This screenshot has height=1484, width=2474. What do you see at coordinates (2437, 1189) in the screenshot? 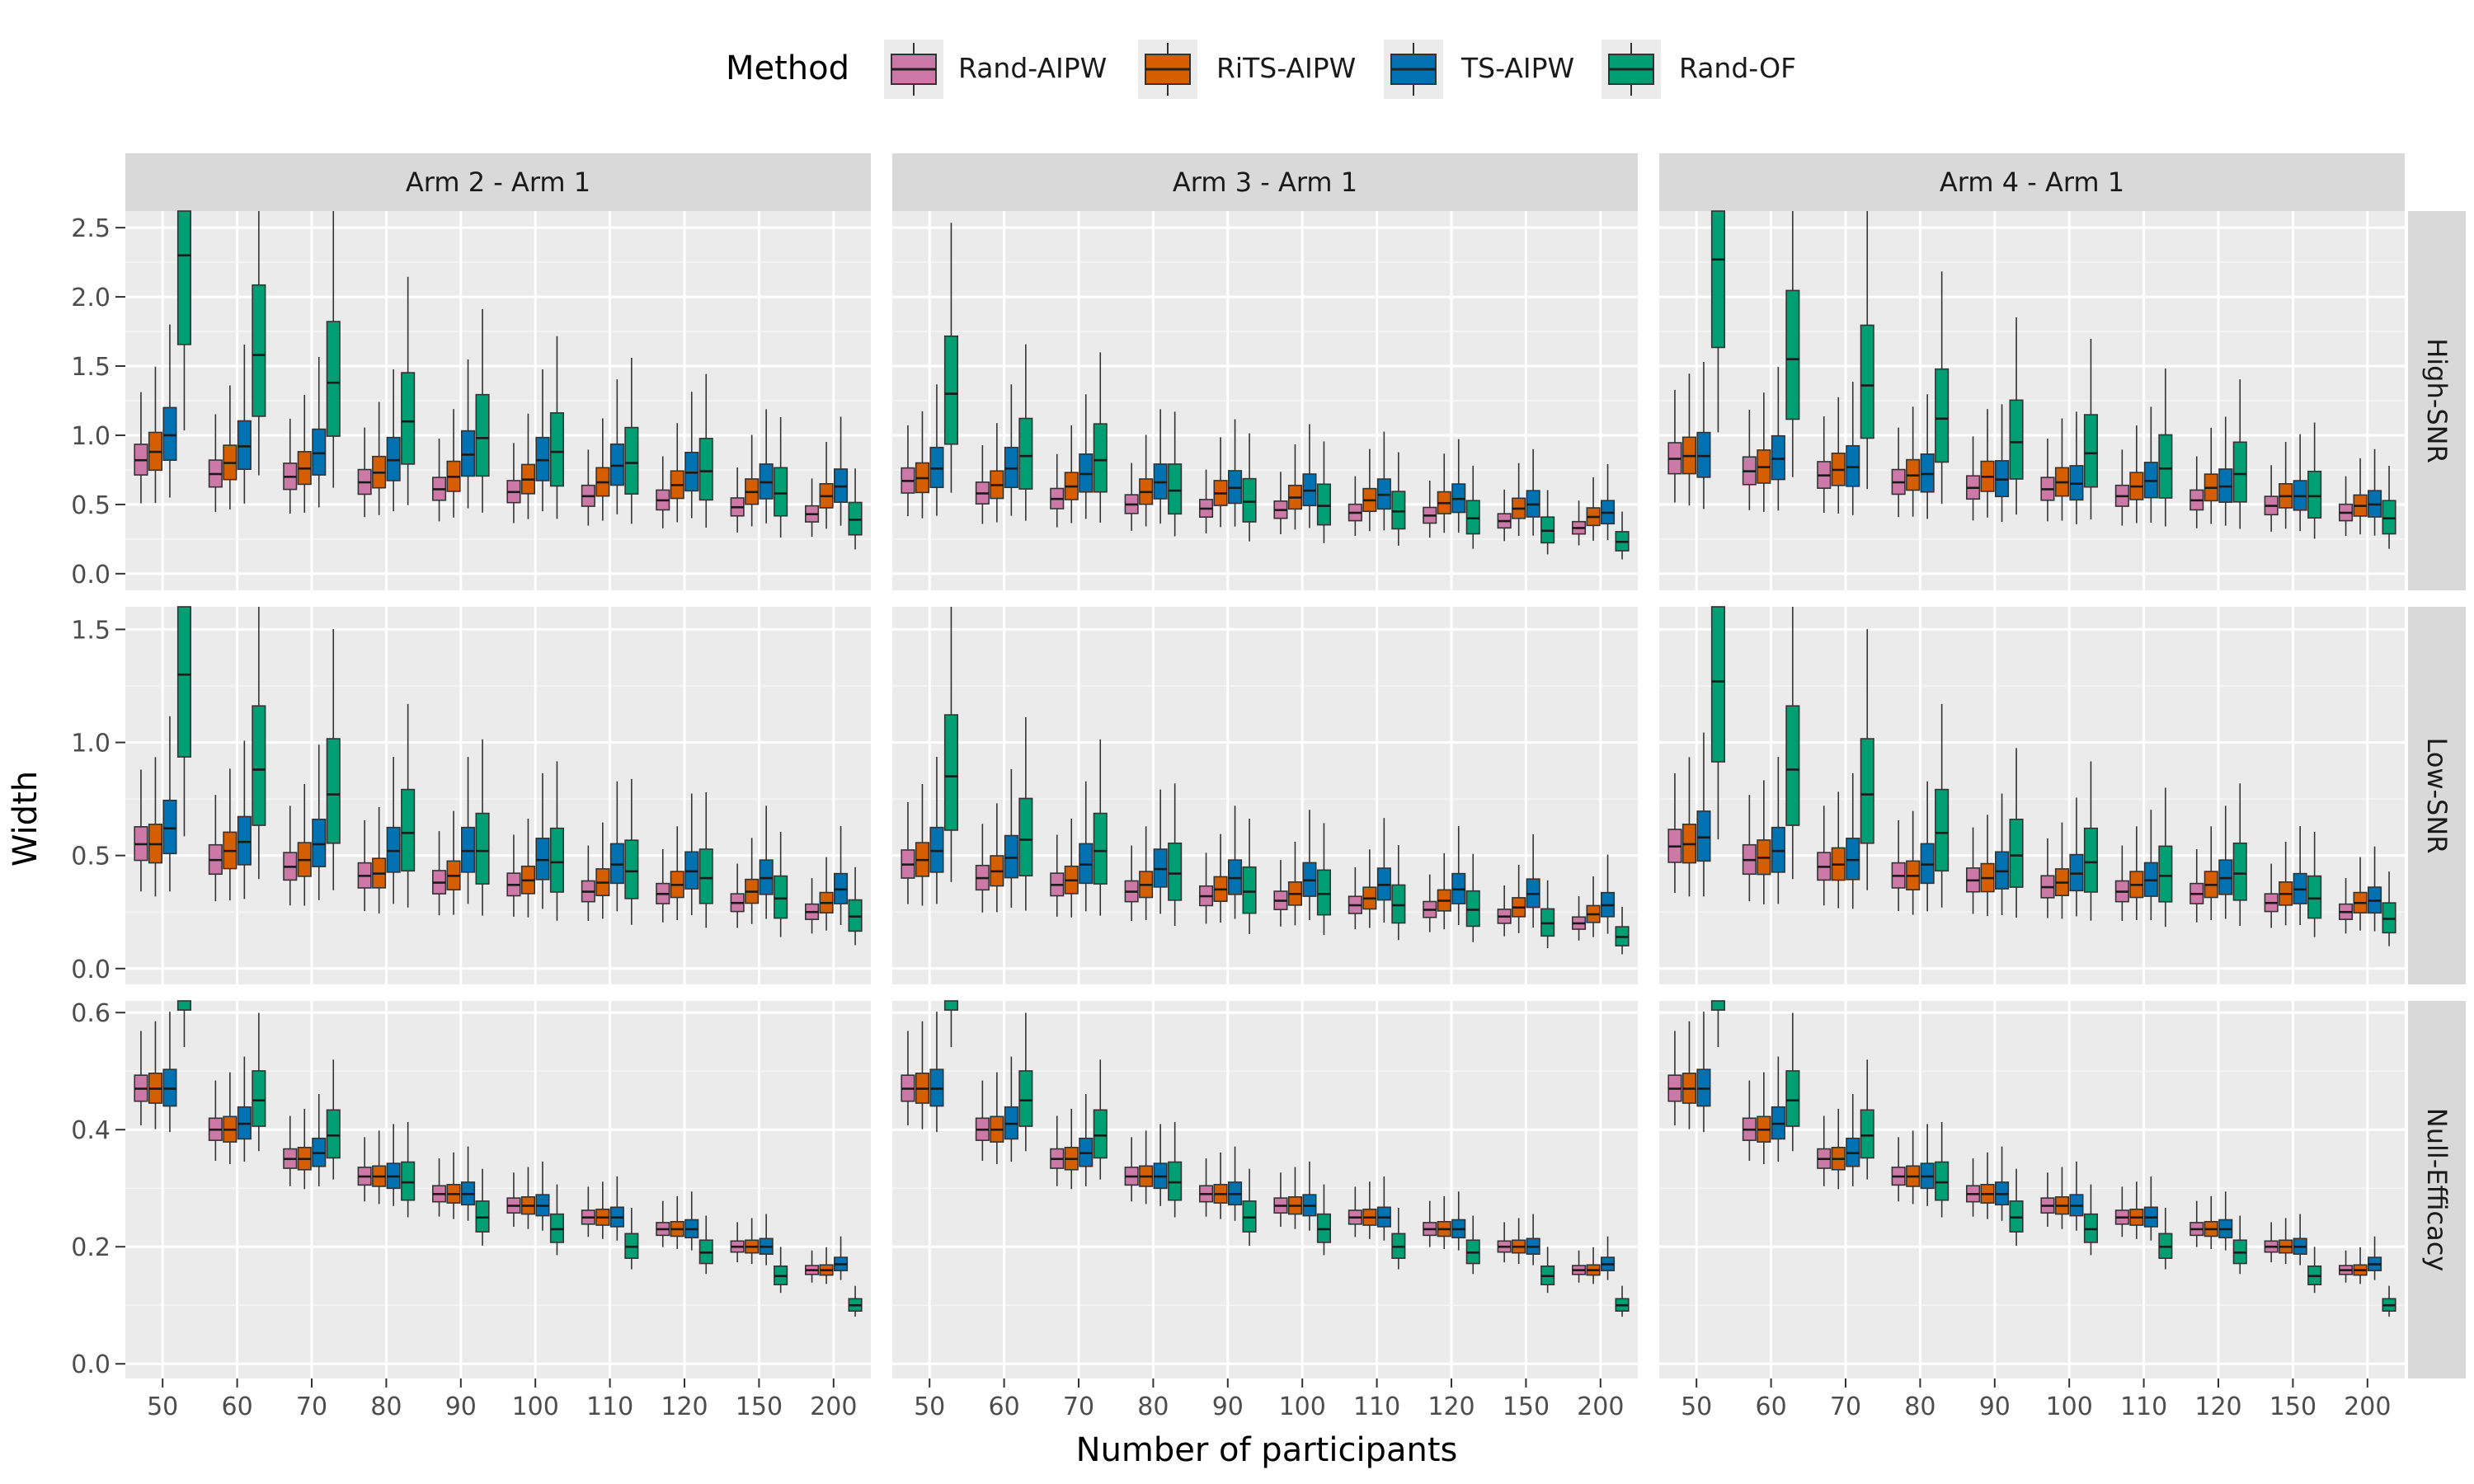
I see `strip-background` at bounding box center [2437, 1189].